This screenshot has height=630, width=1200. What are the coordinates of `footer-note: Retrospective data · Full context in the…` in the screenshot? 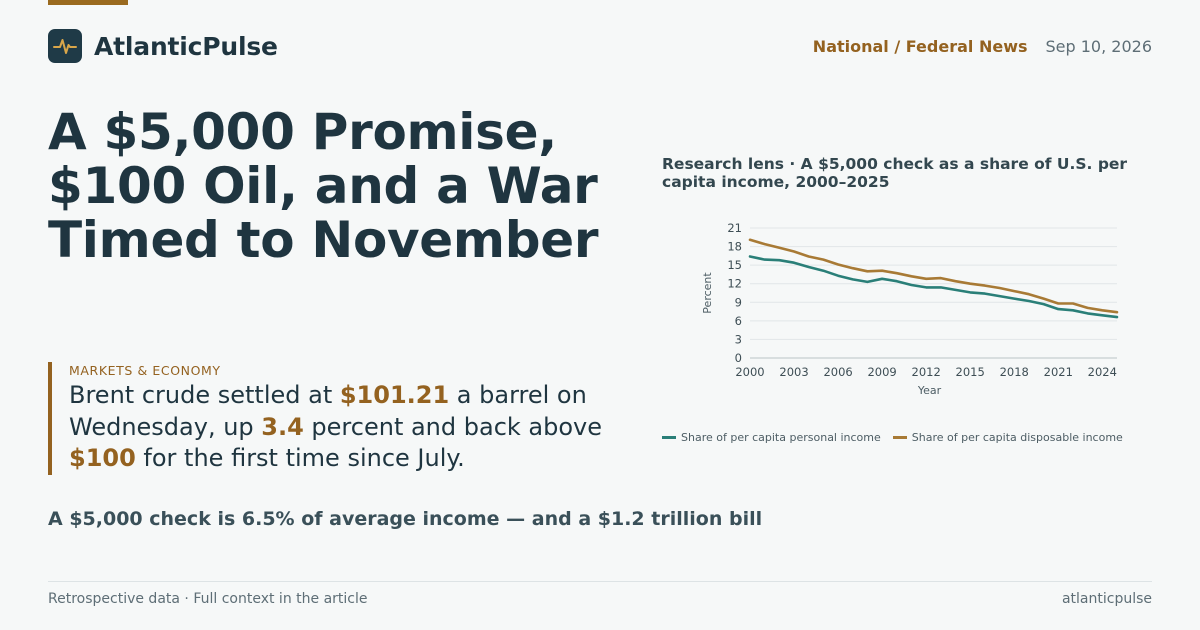 It's located at (208, 599).